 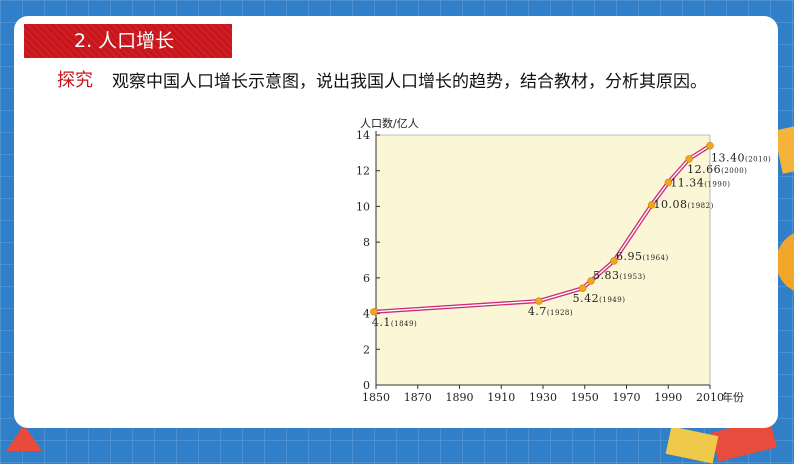 What do you see at coordinates (376, 397) in the screenshot?
I see `x-tick-label: 1850` at bounding box center [376, 397].